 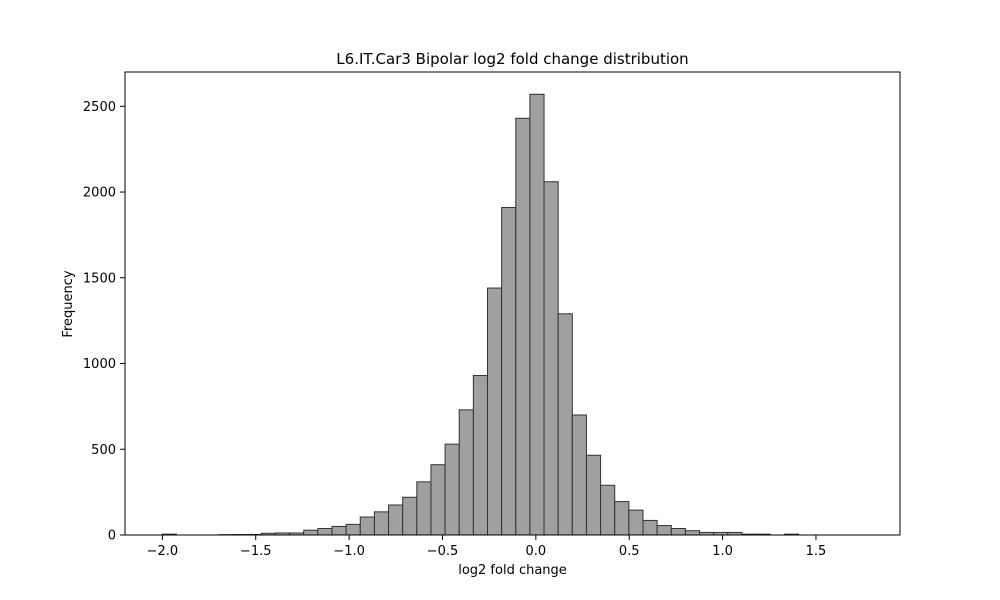 What do you see at coordinates (487, 547) in the screenshot?
I see `x-axis-ticks: −2.0 −1.5 −1.0 −0.5 0.0 0.5 1.0 1.5` at bounding box center [487, 547].